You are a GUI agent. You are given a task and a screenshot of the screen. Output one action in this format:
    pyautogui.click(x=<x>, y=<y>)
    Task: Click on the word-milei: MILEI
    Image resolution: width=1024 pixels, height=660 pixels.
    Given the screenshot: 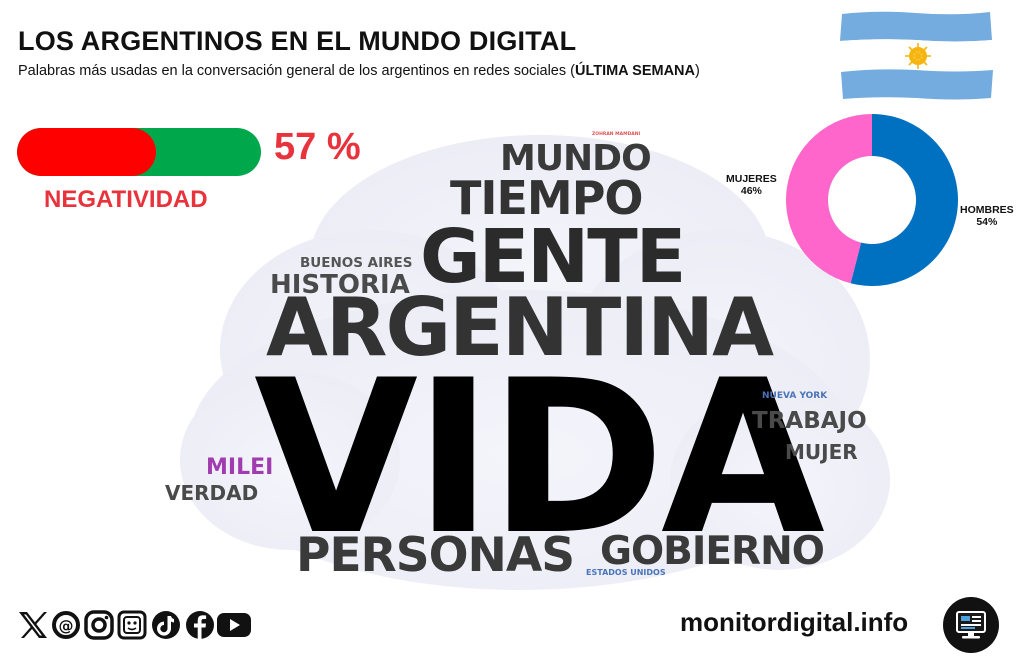 What is the action you would take?
    pyautogui.click(x=240, y=467)
    